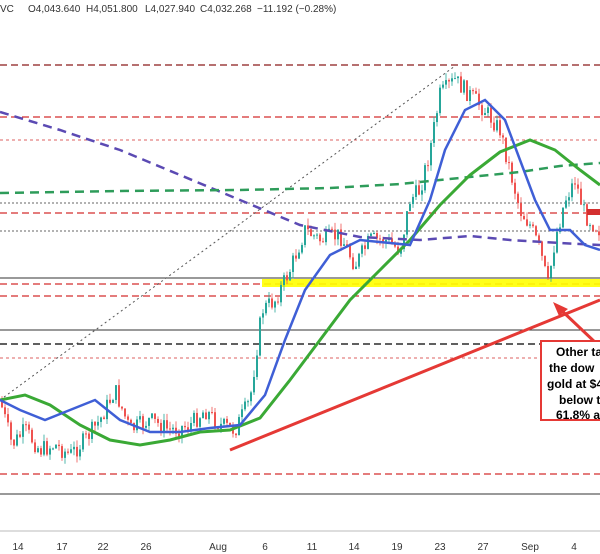 This screenshot has width=600, height=554. Describe the element at coordinates (593, 212) in the screenshot. I see `price-marker` at that location.